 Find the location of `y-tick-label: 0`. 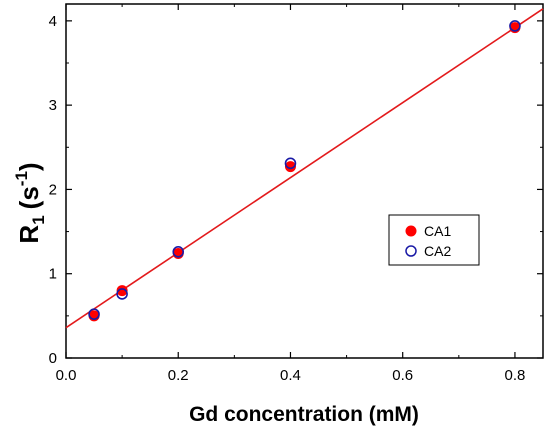

y-tick-label: 0 is located at coordinates (53, 358).